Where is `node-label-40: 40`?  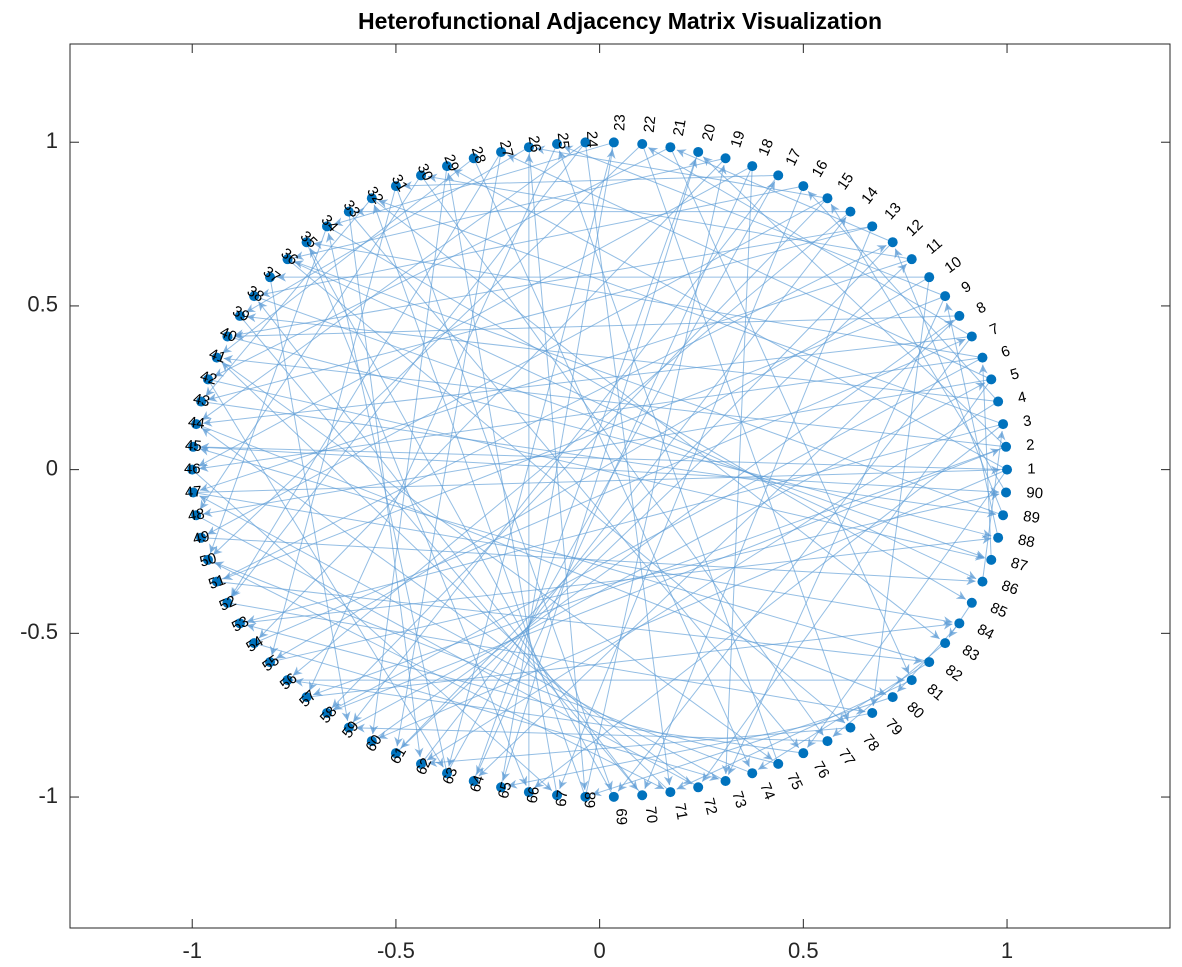
node-label-40: 40 is located at coordinates (228, 335).